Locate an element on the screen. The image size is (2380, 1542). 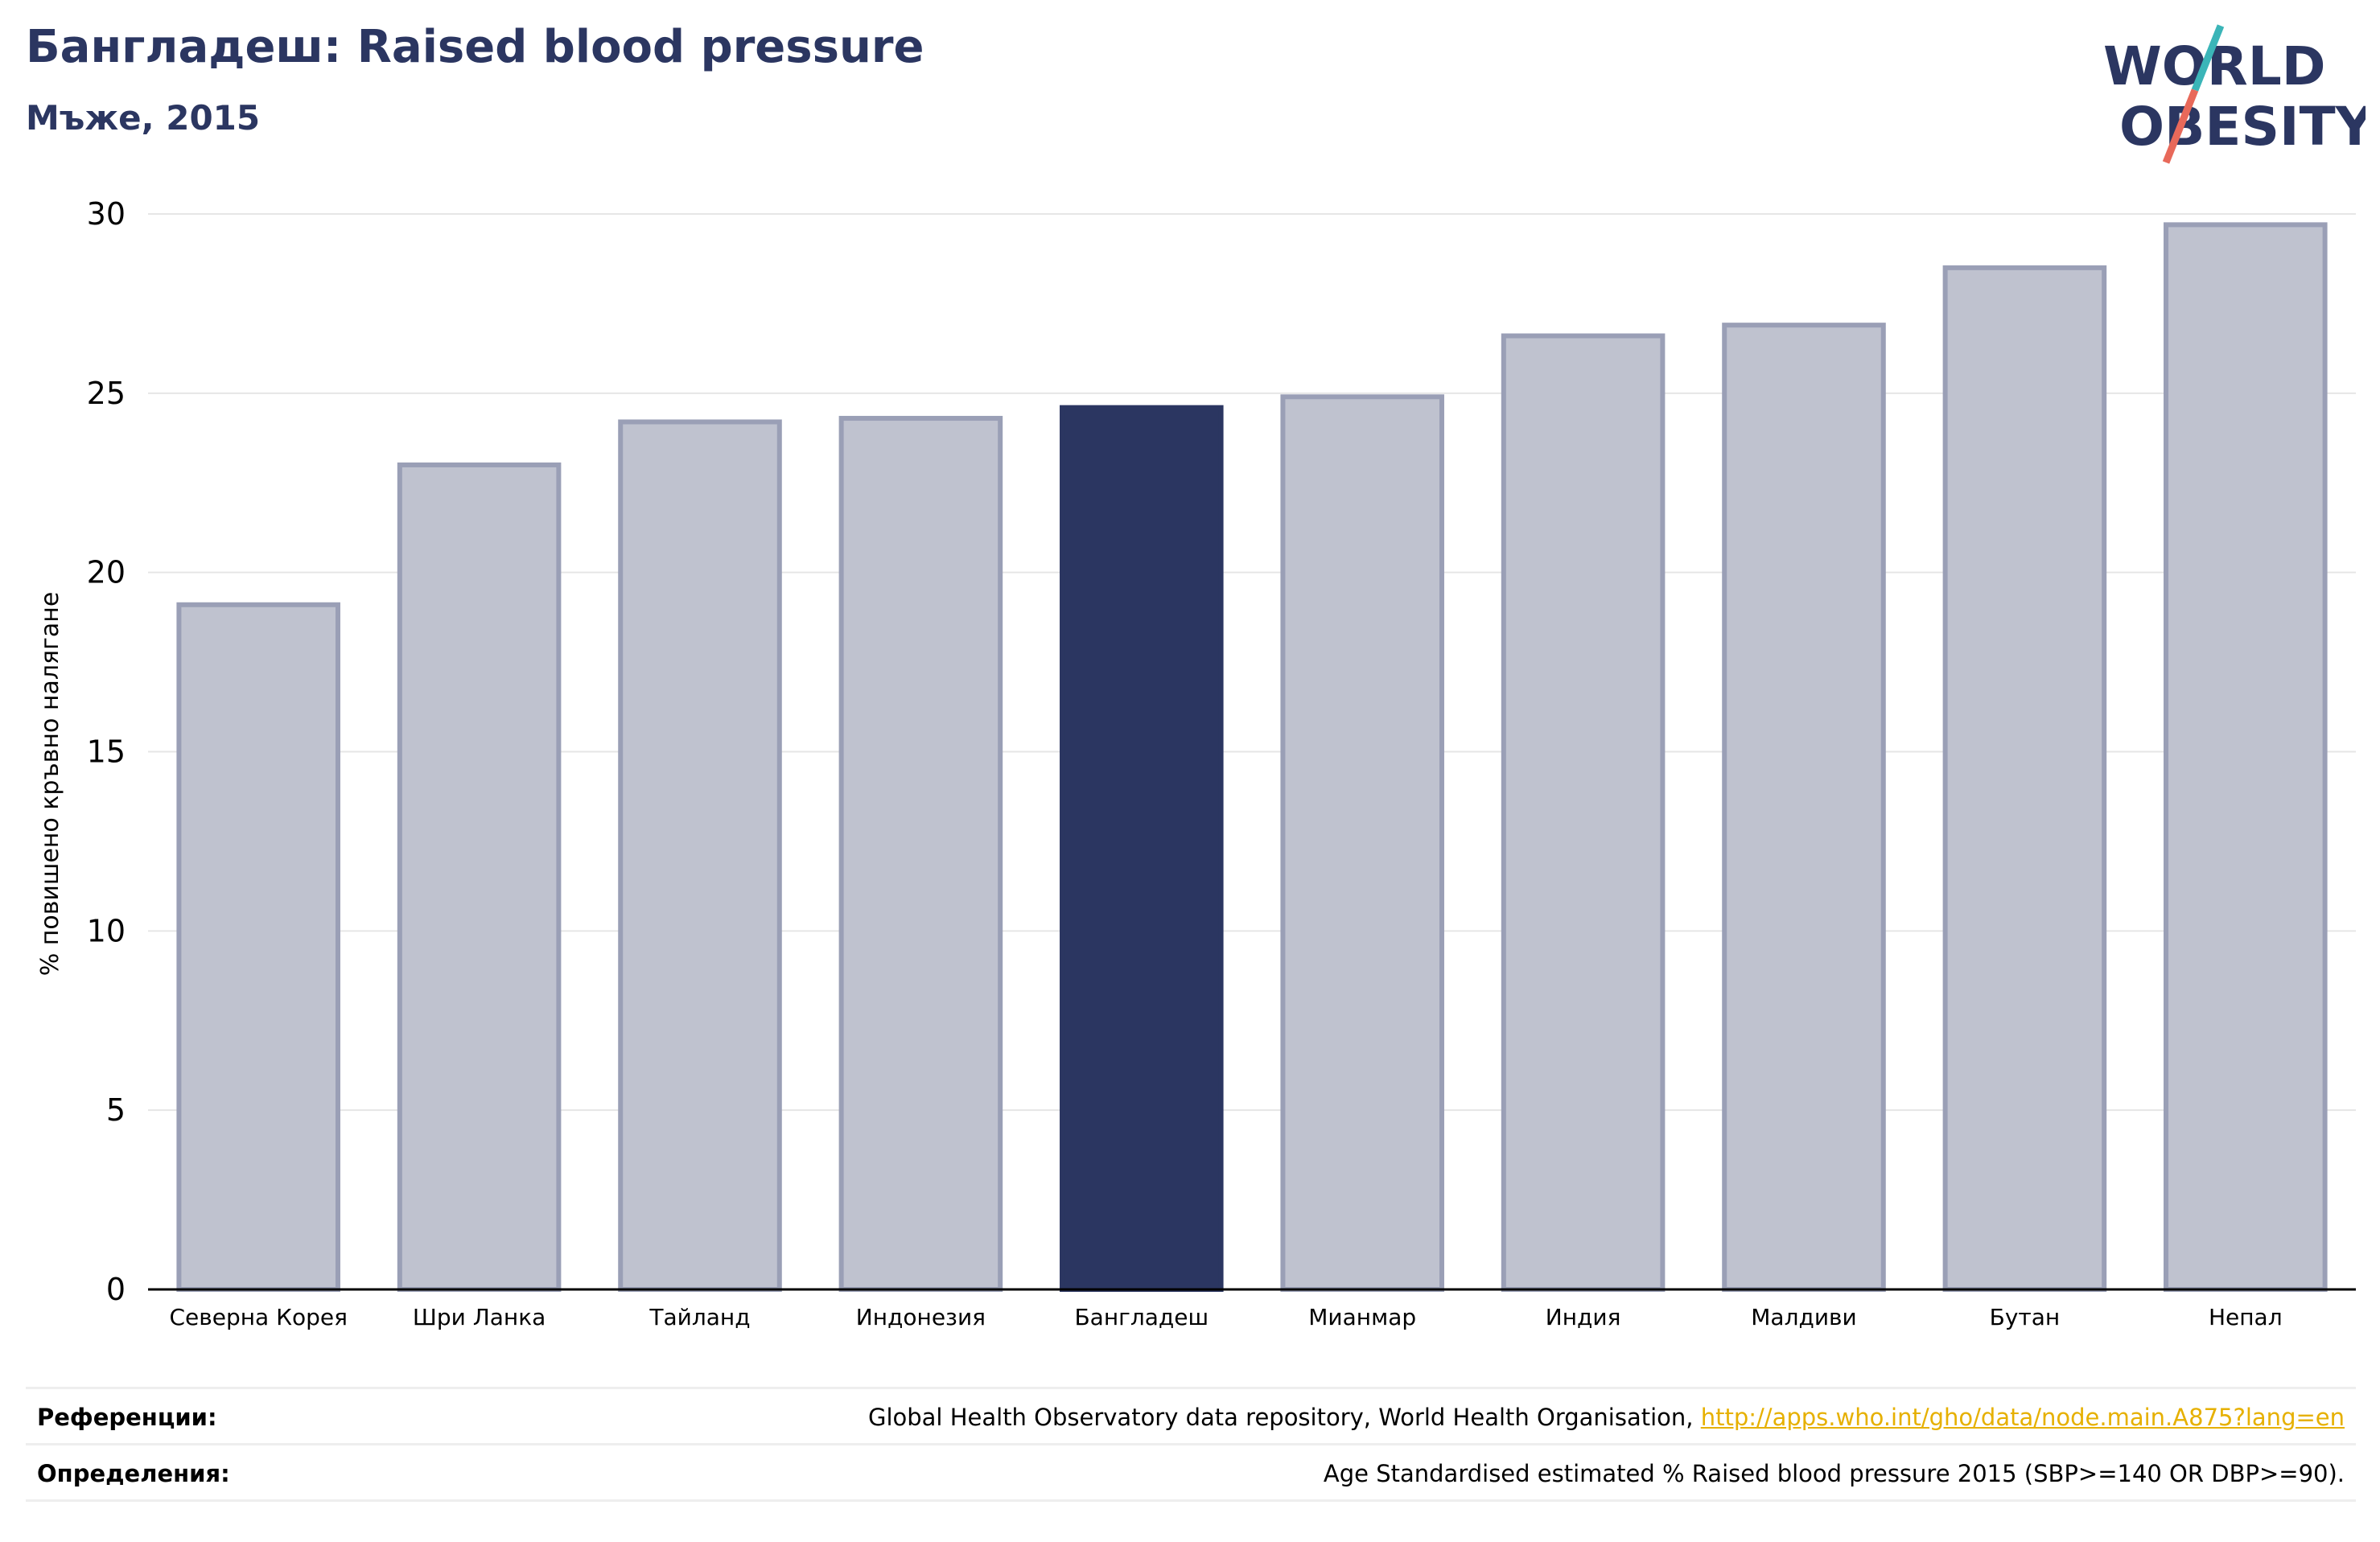
x-tick-label: Малдиви is located at coordinates (1804, 1317).